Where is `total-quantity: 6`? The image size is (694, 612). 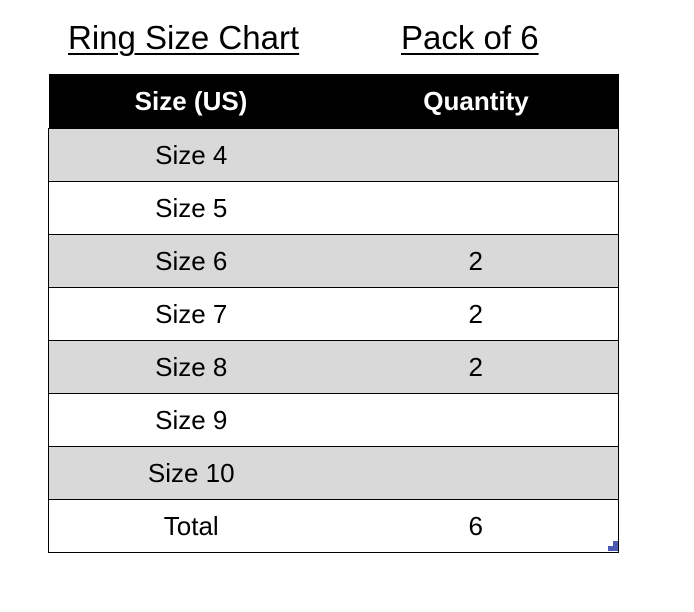
total-quantity: 6 is located at coordinates (476, 526).